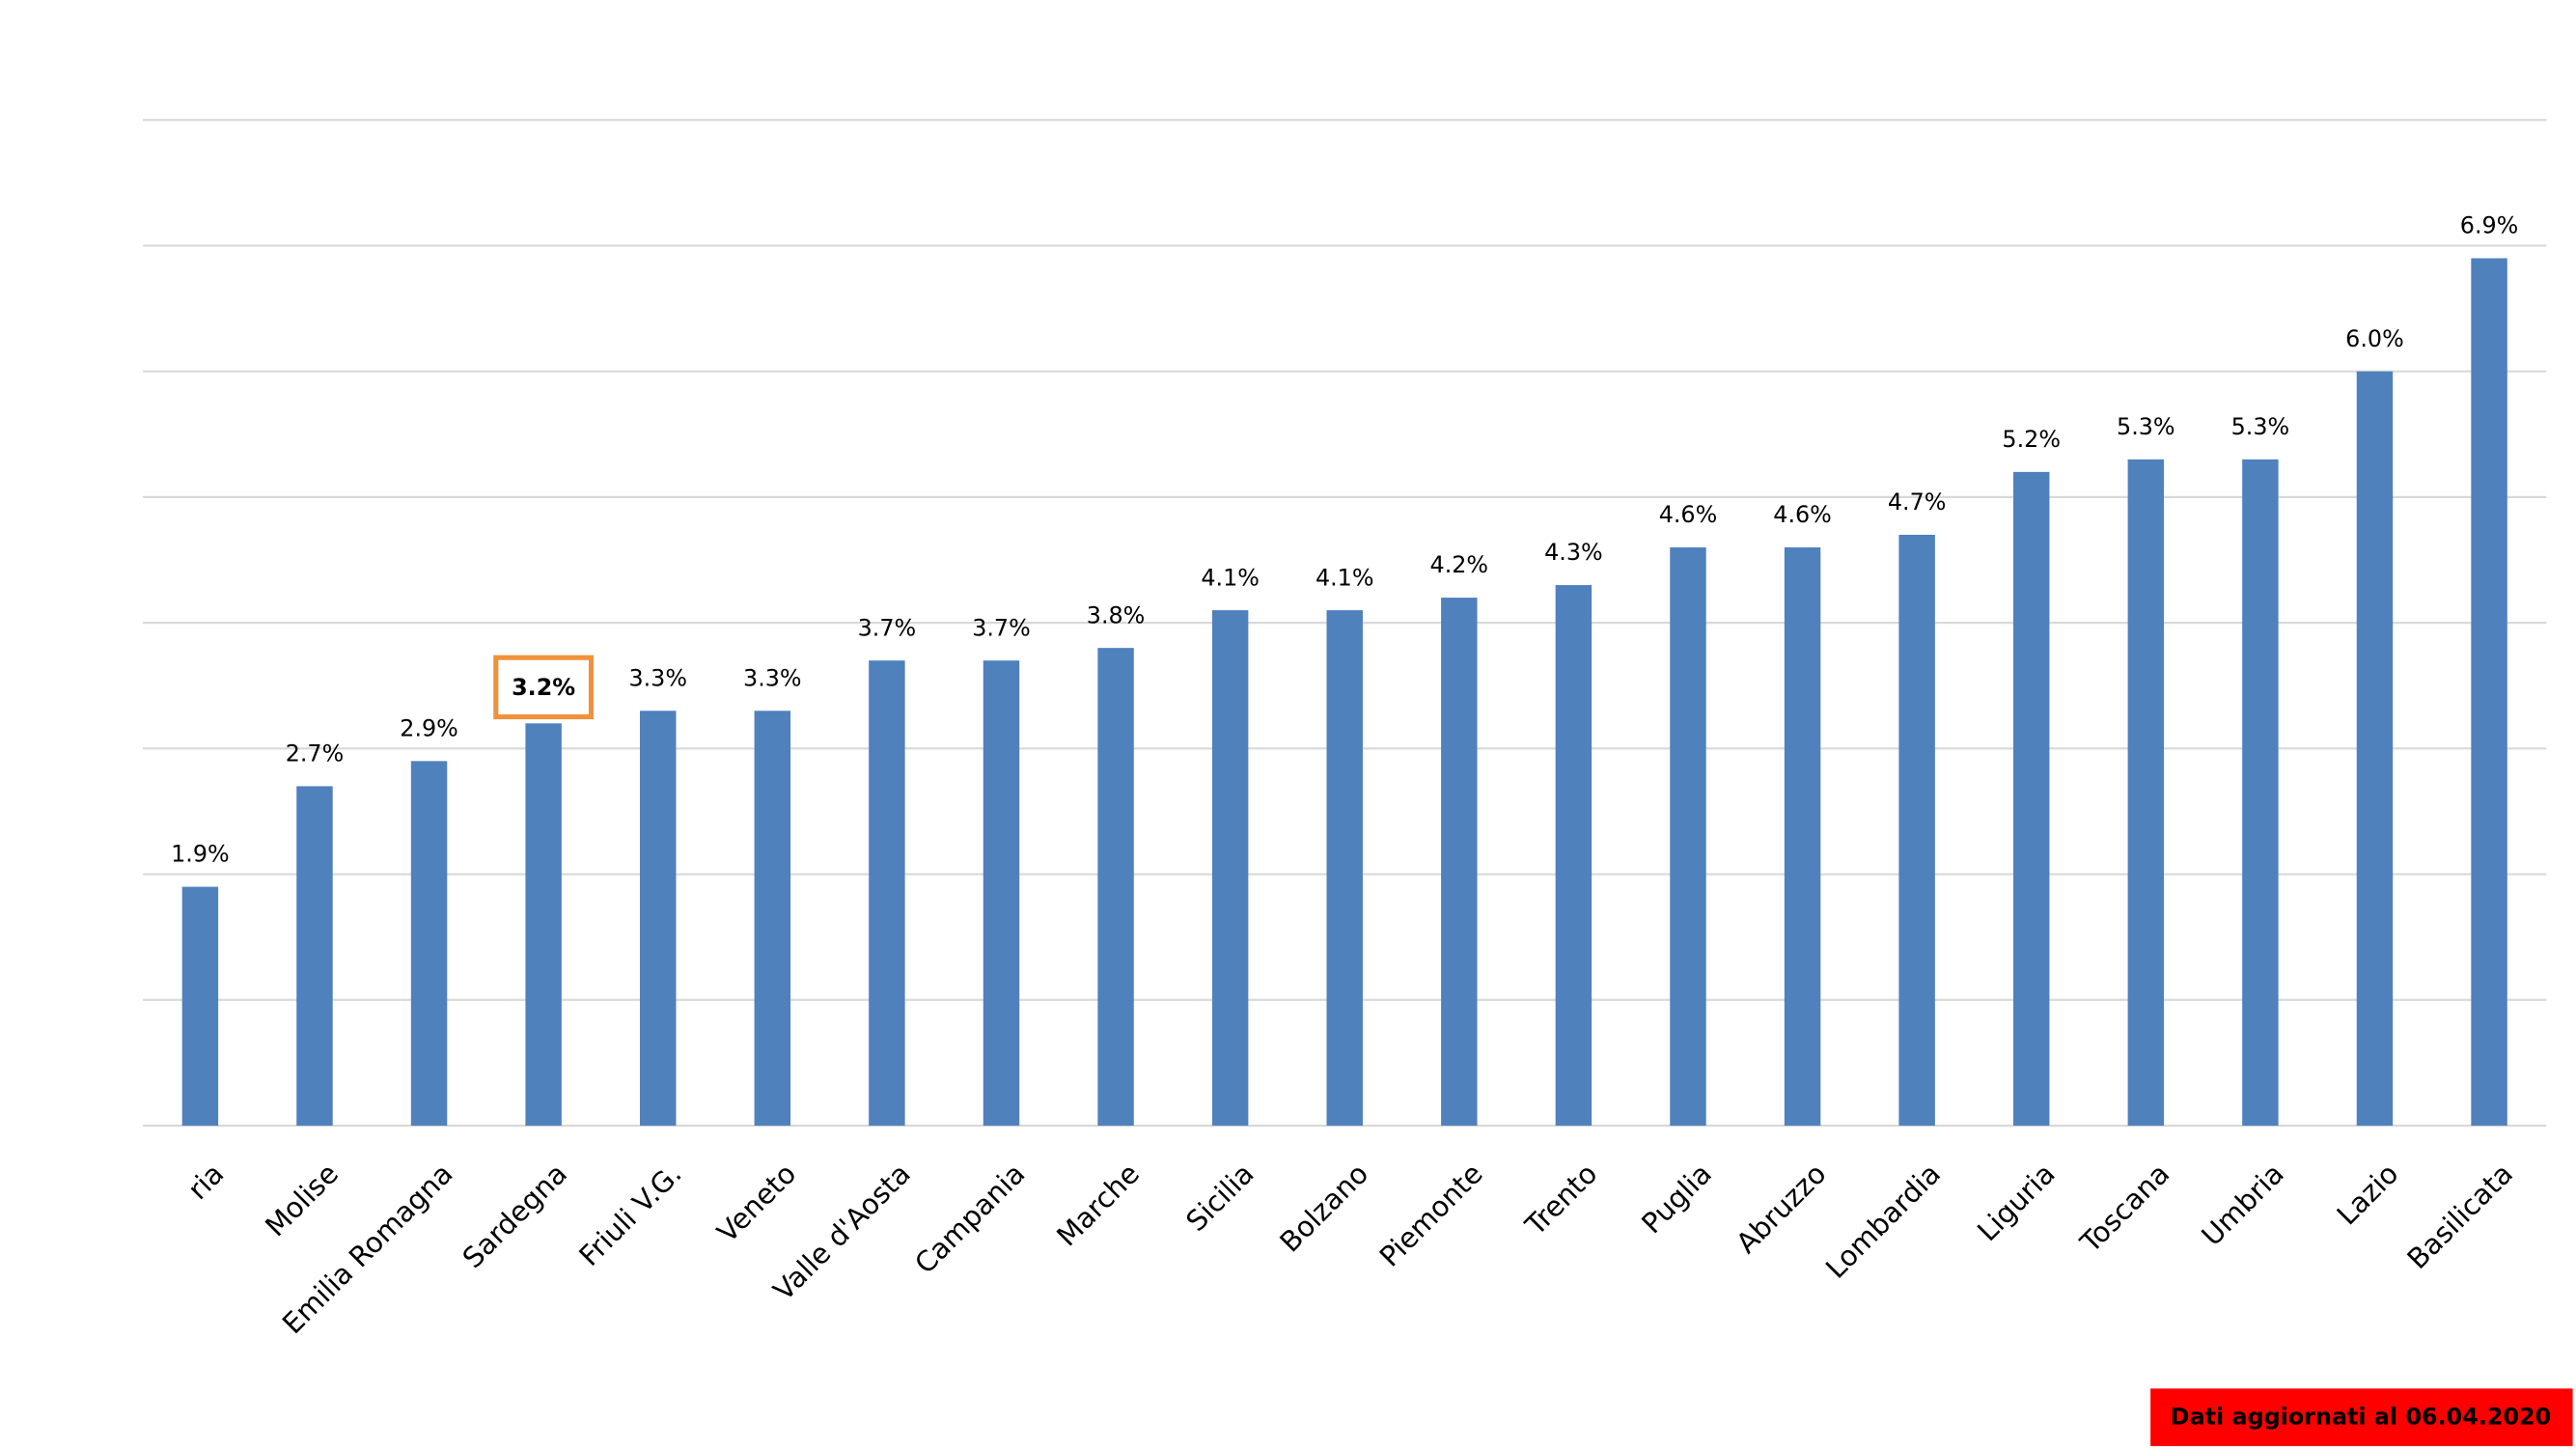 The width and height of the screenshot is (2576, 1451). Describe the element at coordinates (302, 1200) in the screenshot. I see `x-tick-label: Molise` at that location.